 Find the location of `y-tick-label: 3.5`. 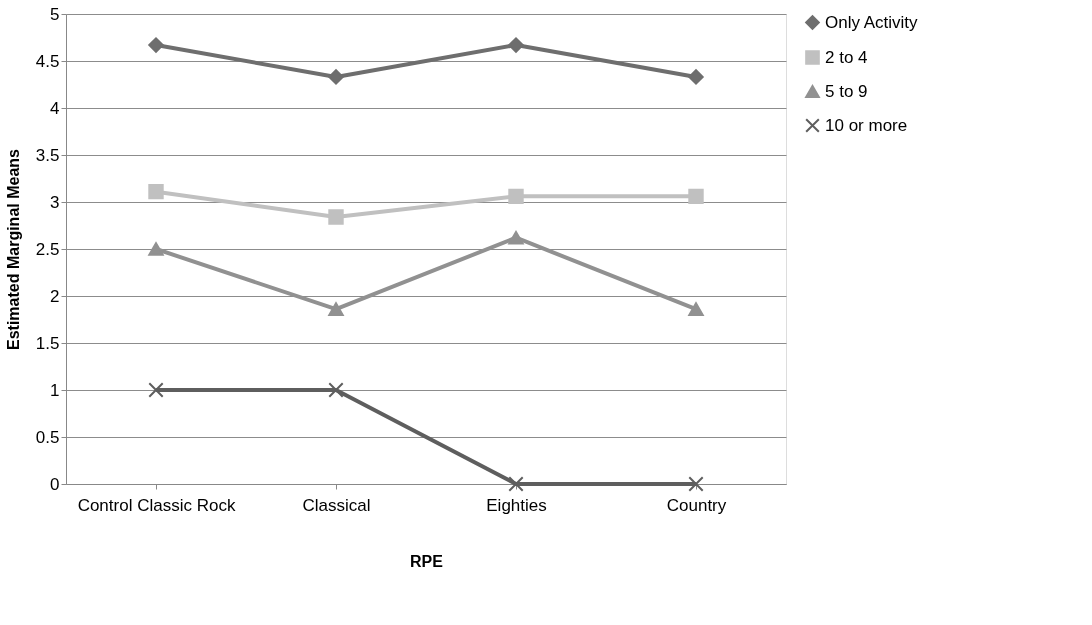

y-tick-label: 3.5 is located at coordinates (47, 155).